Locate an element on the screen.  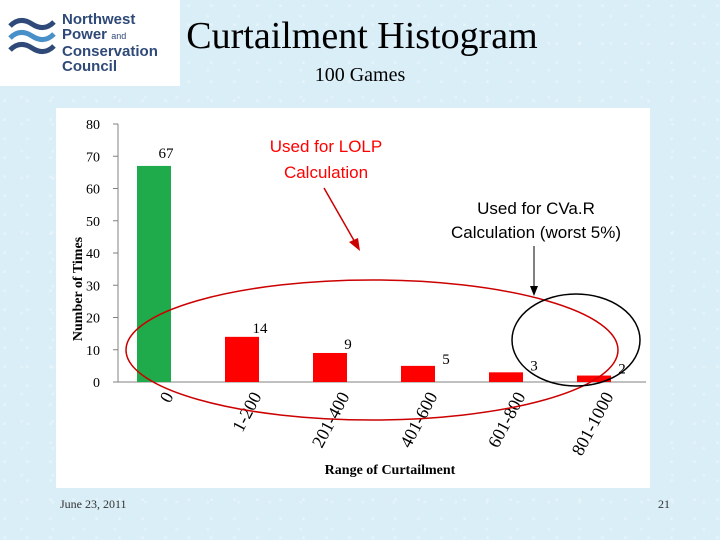
cvar-arrow-head is located at coordinates (534, 291).